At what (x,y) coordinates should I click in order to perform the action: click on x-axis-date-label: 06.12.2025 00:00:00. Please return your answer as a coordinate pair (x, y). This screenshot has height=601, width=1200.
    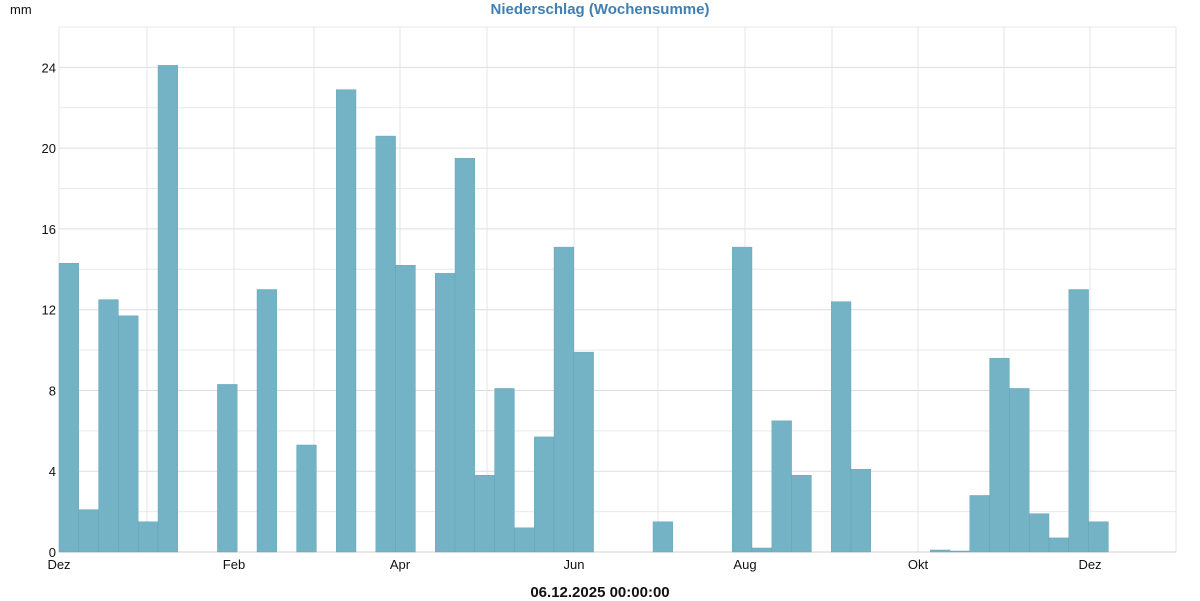
    Looking at the image, I should click on (600, 592).